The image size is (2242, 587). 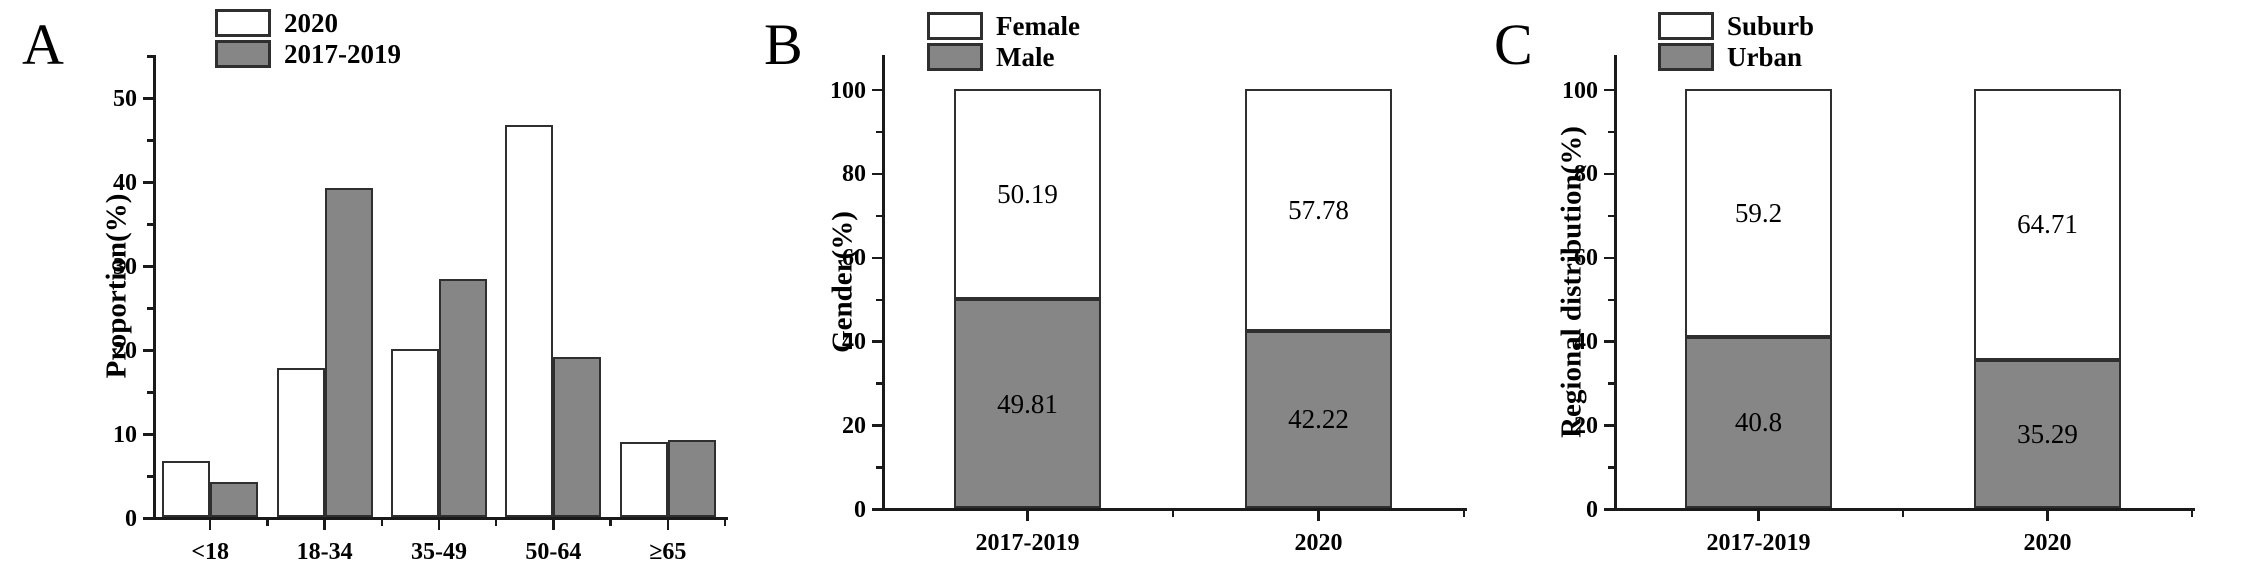 What do you see at coordinates (1586, 258) in the screenshot?
I see `y-tick-label-c-60: 60` at bounding box center [1586, 258].